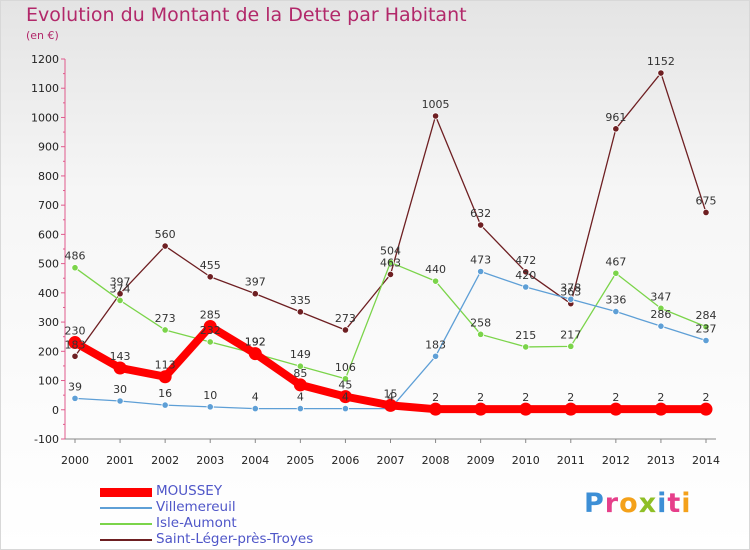 The width and height of the screenshot is (750, 550). I want to click on data-label: 347, so click(660, 296).